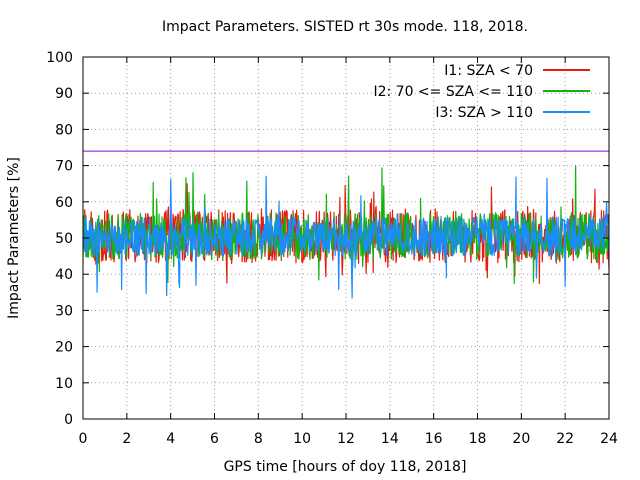 The width and height of the screenshot is (640, 480). I want to click on x-tick-label: 10, so click(302, 439).